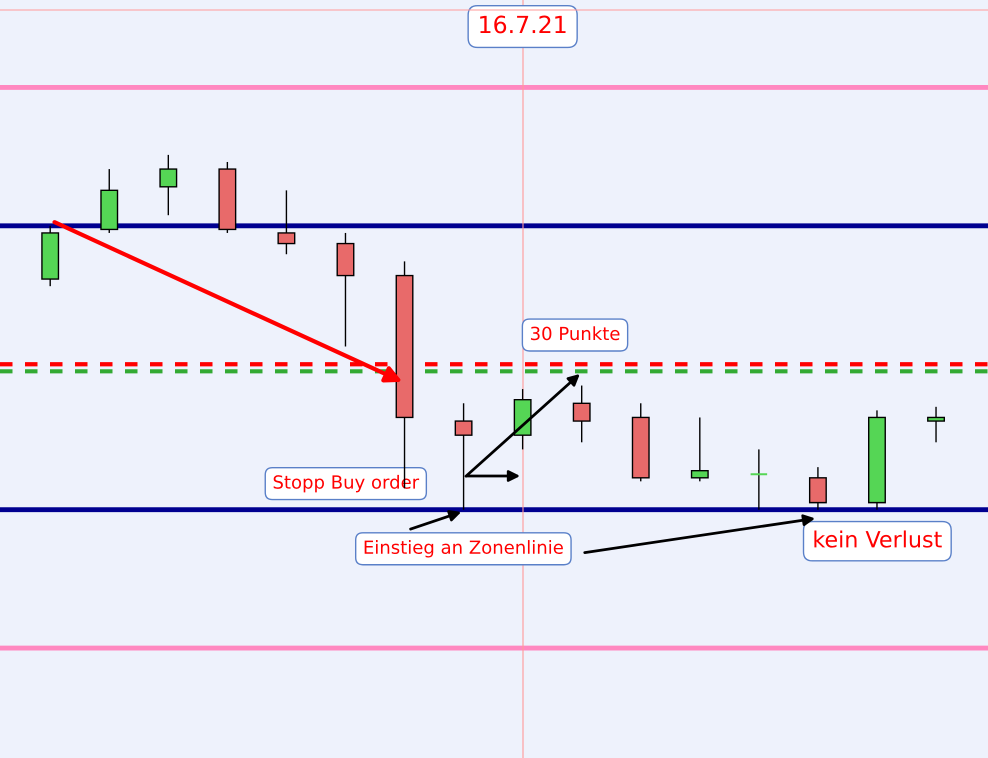 Image resolution: width=988 pixels, height=758 pixels. Describe the element at coordinates (523, 25) in the screenshot. I see `text: 16.7.21` at that location.